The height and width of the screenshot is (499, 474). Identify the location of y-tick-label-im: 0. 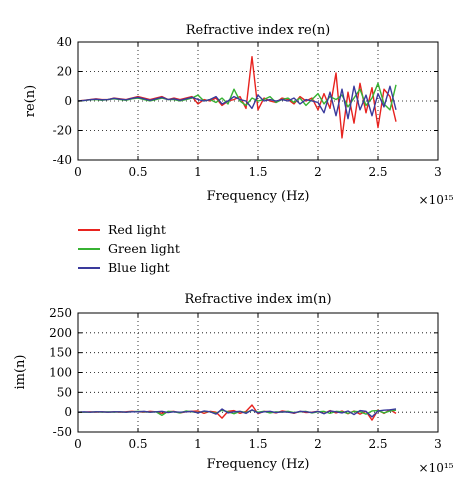
(68, 412).